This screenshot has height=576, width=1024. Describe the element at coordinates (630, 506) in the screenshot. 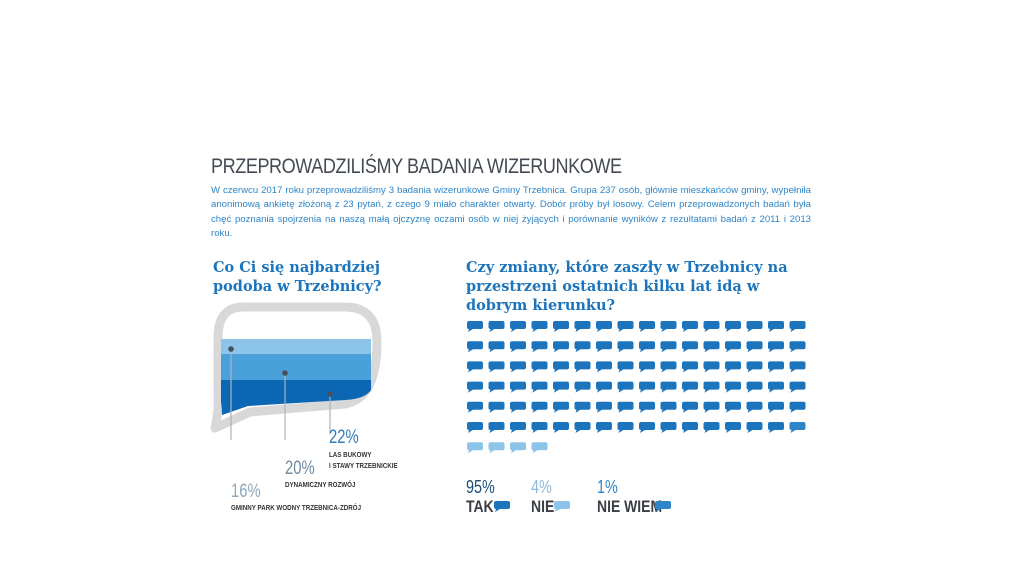

I see `legend-nie-wiem-label: NIE WIEM` at that location.